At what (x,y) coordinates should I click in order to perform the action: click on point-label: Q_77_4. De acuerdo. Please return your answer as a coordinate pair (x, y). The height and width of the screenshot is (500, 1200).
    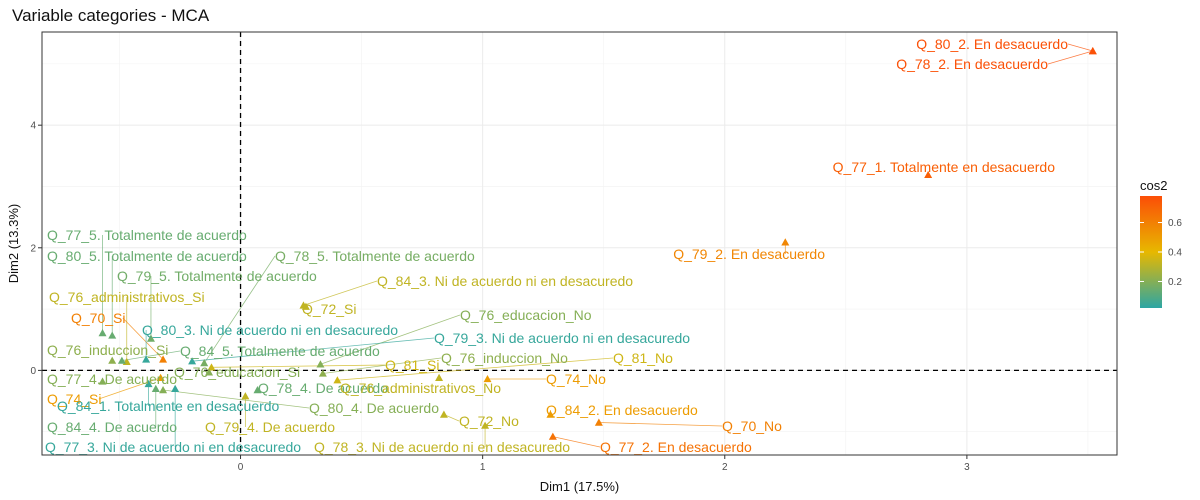
    Looking at the image, I should click on (112, 379).